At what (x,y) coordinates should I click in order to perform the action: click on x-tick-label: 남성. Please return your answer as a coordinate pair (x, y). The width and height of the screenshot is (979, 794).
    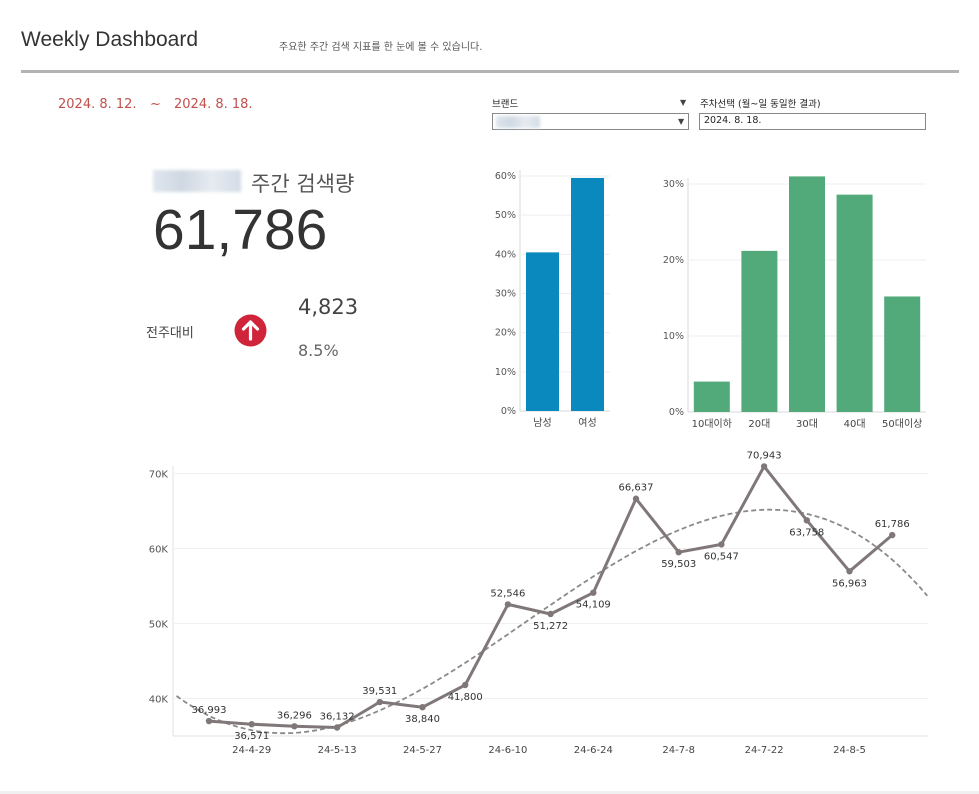
    Looking at the image, I should click on (542, 423).